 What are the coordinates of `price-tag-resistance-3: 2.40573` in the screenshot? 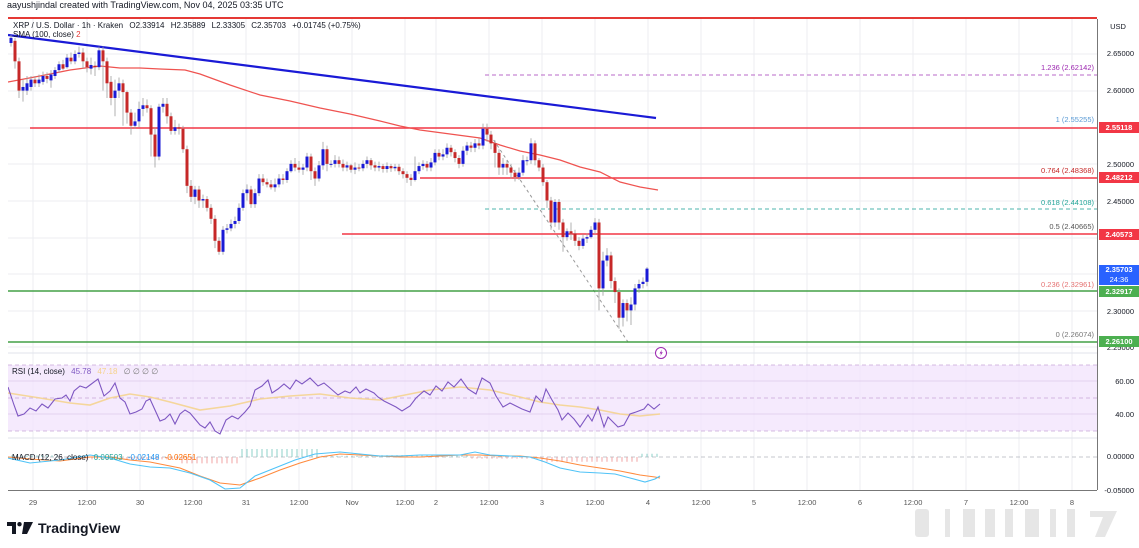 It's located at (1119, 234).